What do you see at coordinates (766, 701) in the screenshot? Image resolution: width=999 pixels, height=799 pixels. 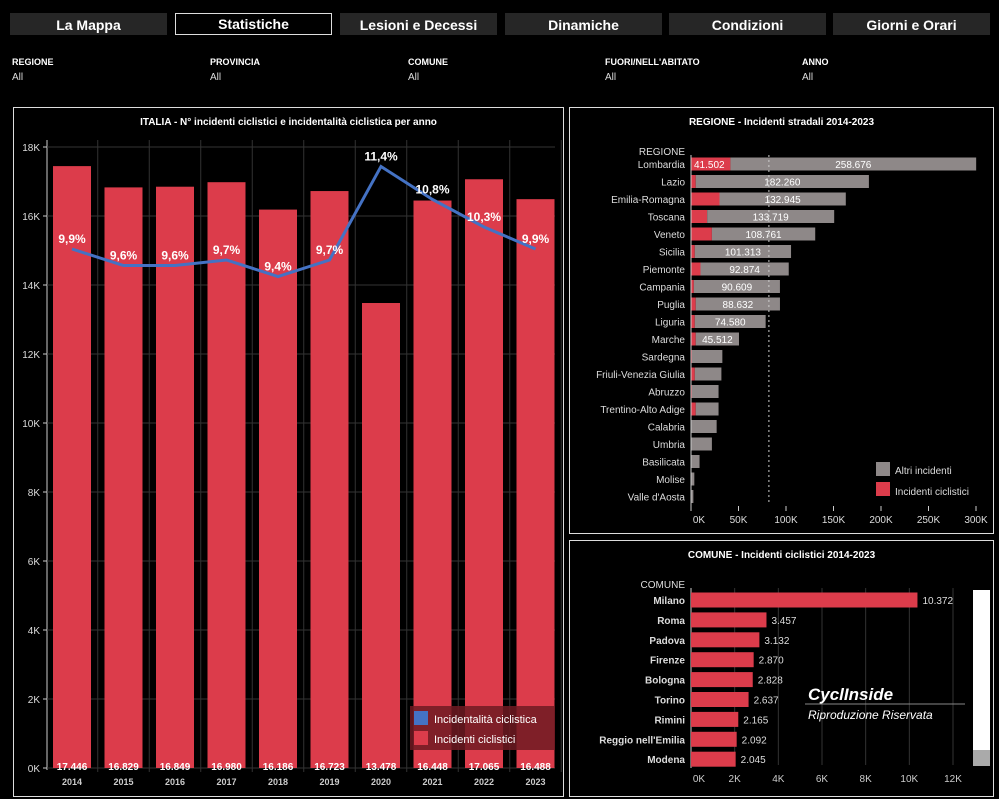 I see `bar-value-label: 2.637` at bounding box center [766, 701].